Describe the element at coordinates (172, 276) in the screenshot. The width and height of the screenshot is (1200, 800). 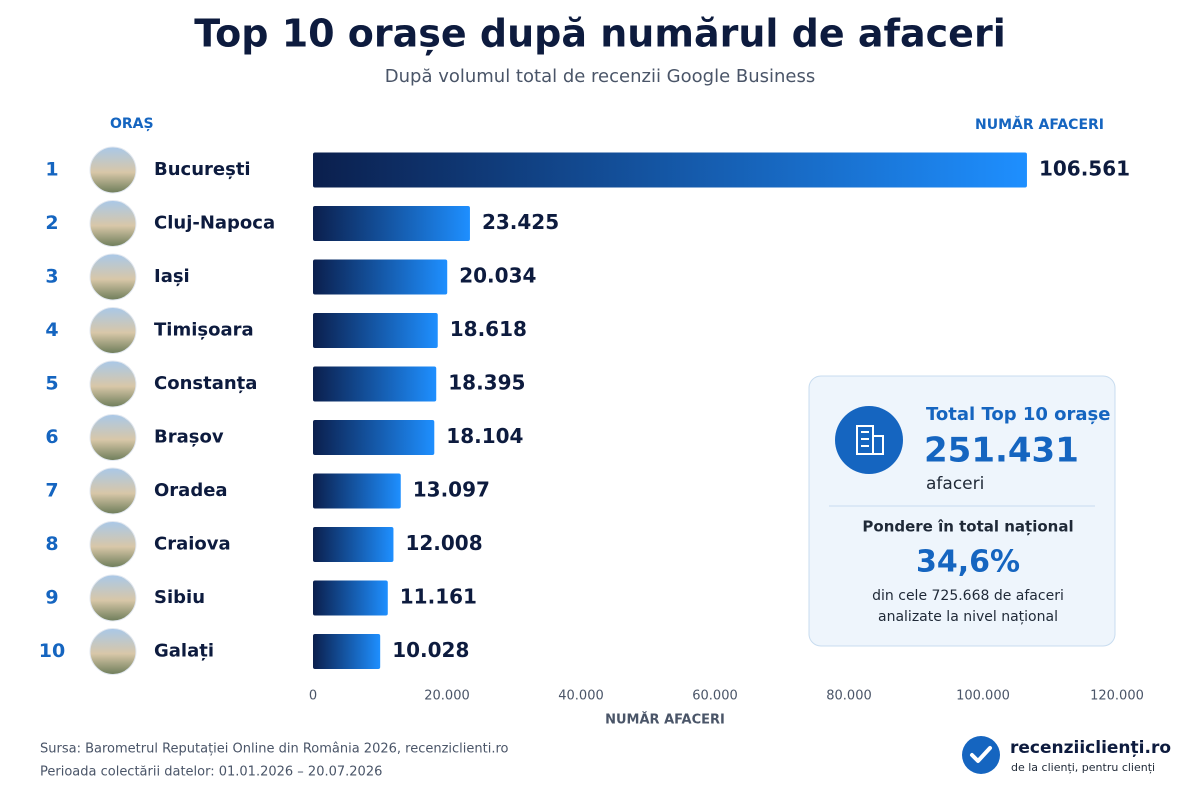
I see `category-label: Iași` at that location.